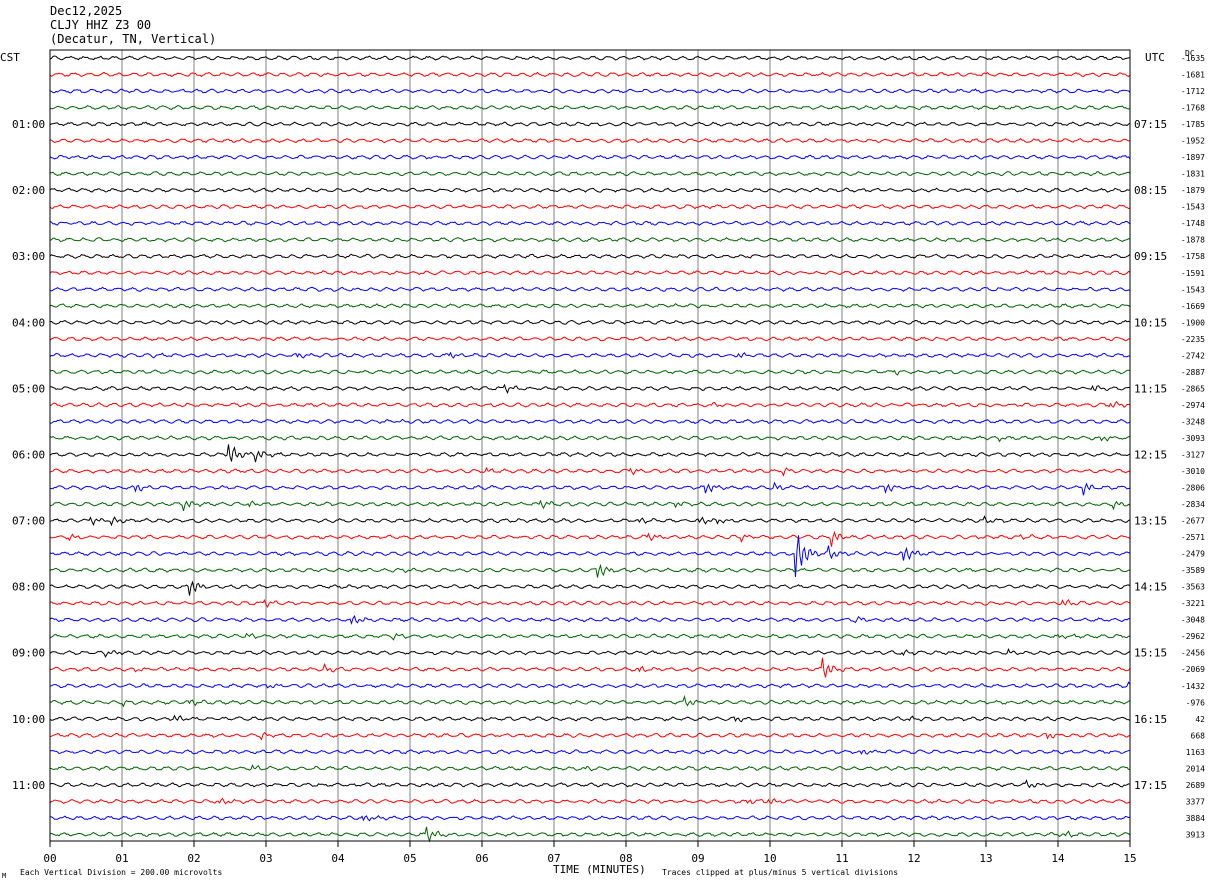 Image resolution: width=1210 pixels, height=886 pixels. I want to click on date-label: Dec12,2025, so click(86, 11).